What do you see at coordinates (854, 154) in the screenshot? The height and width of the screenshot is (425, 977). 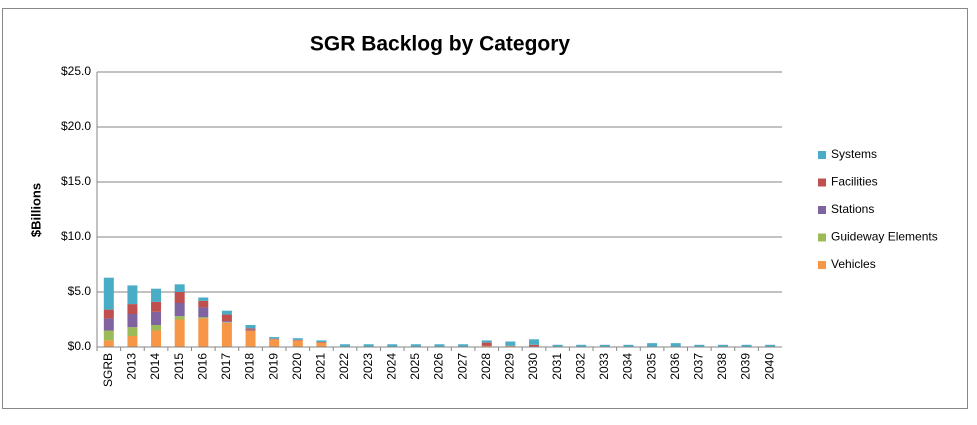 I see `legend-label: Systems` at bounding box center [854, 154].